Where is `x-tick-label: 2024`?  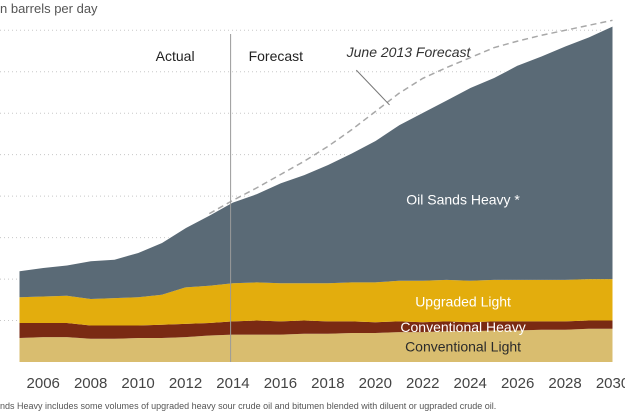 x-tick-label: 2024 is located at coordinates (469, 383).